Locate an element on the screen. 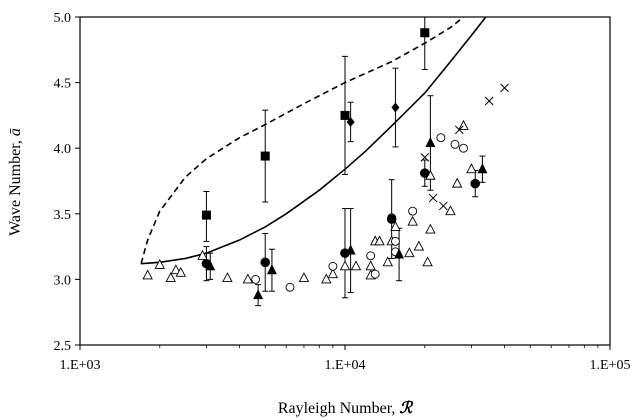 The height and width of the screenshot is (420, 644). x-axis-title-symbol: ℛ is located at coordinates (406, 408).